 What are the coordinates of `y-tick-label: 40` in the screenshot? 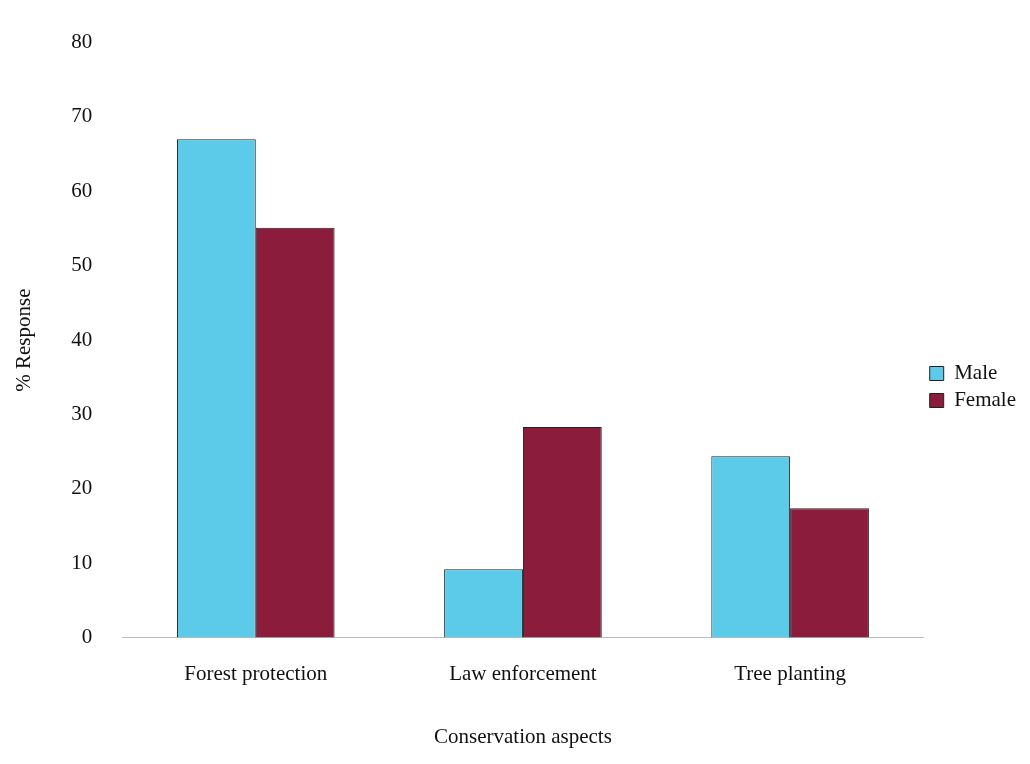 It's located at (82, 338).